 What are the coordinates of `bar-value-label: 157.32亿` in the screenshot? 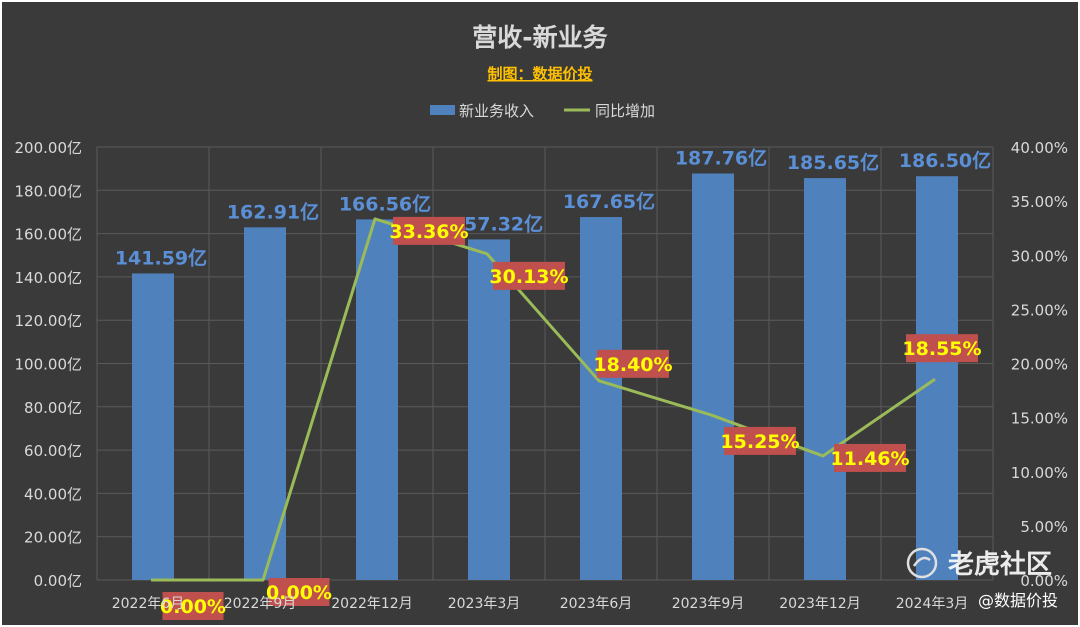 It's located at (497, 223).